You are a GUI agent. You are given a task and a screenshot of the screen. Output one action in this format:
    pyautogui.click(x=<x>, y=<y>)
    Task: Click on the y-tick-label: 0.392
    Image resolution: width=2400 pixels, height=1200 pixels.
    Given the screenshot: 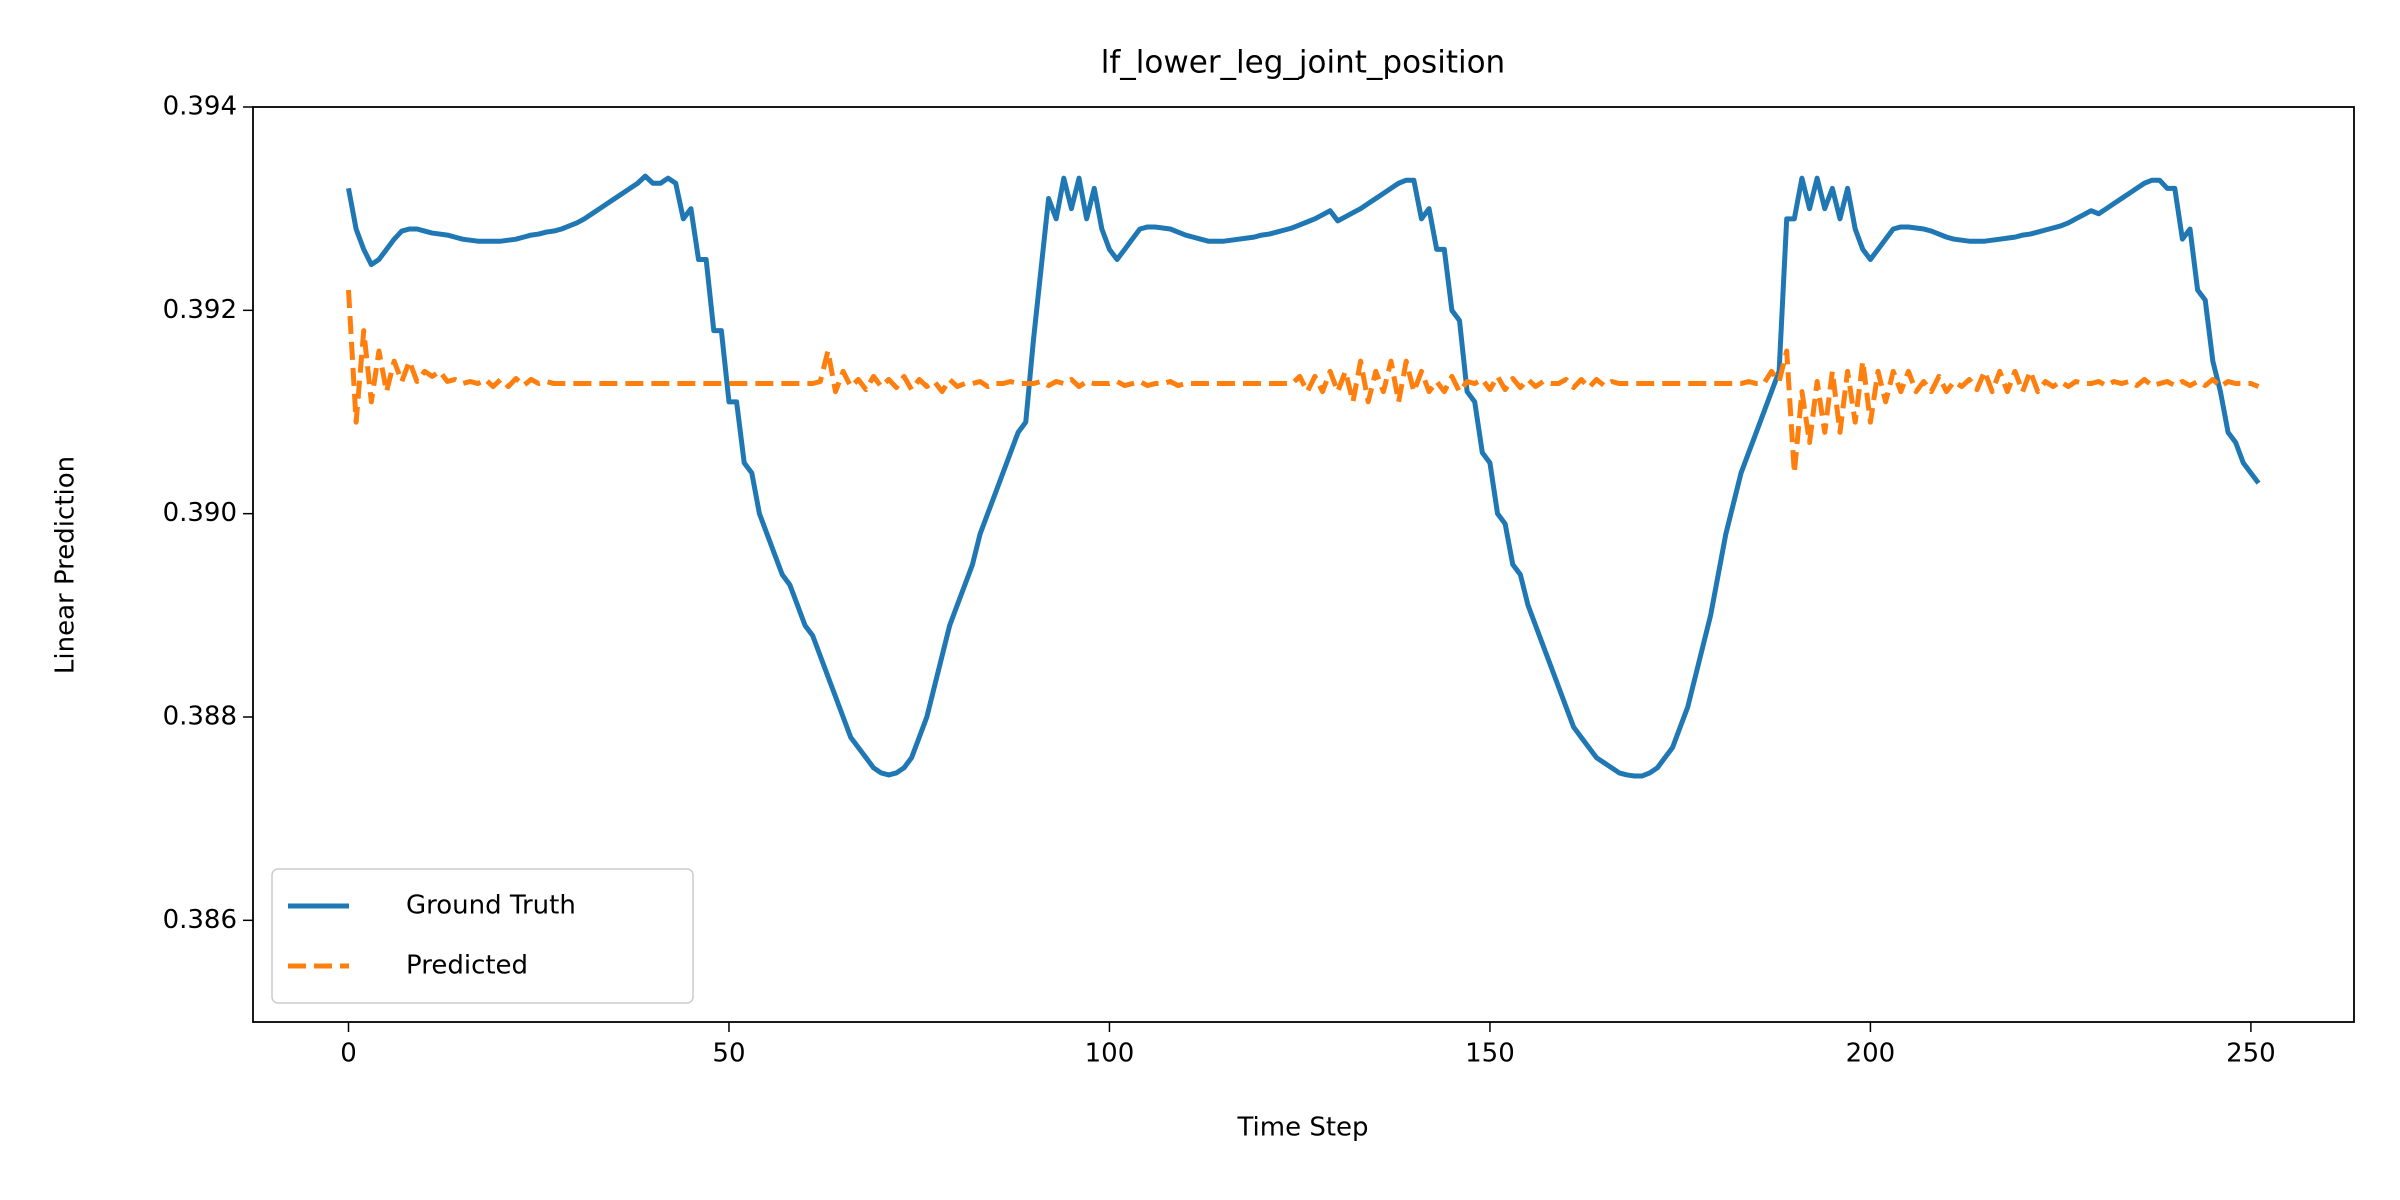 What is the action you would take?
    pyautogui.click(x=200, y=310)
    